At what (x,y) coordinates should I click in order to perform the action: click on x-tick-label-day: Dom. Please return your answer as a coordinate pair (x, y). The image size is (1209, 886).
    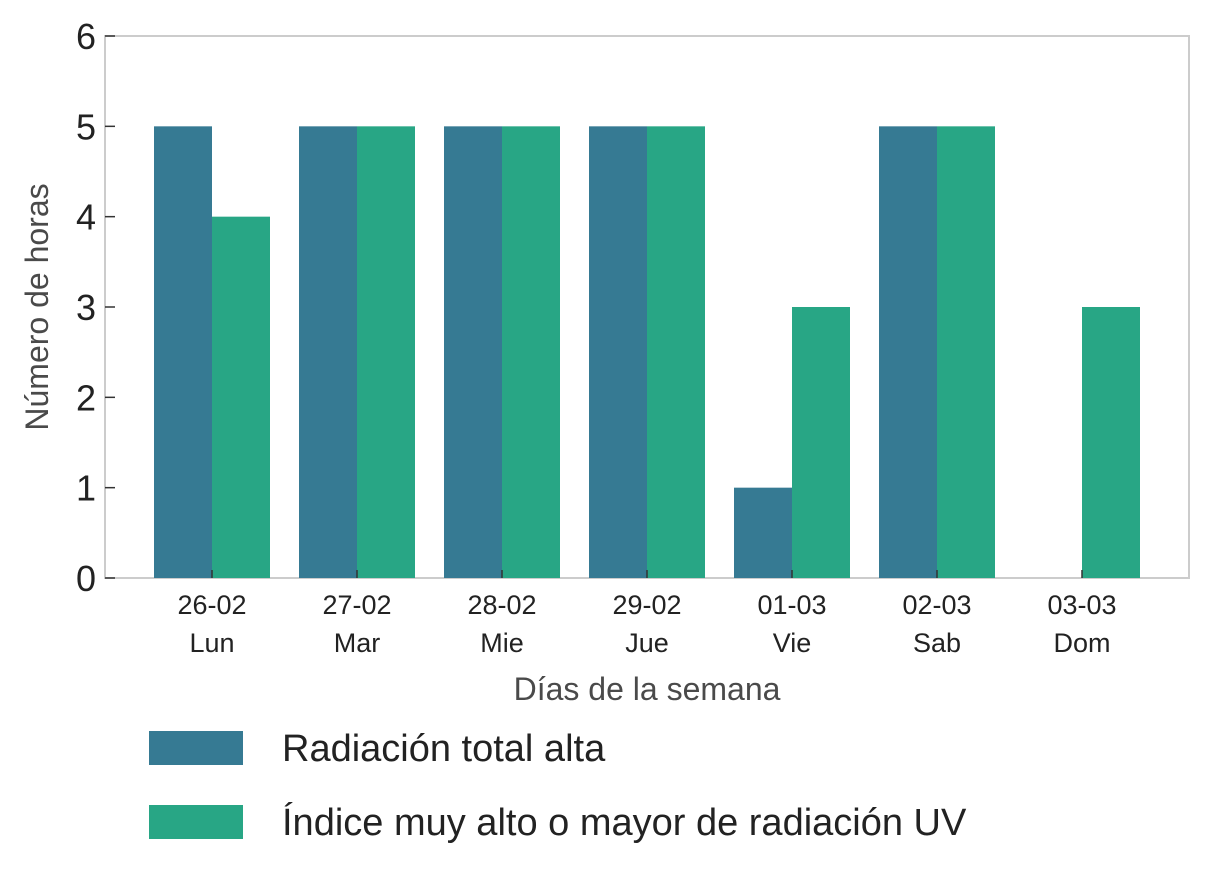
    Looking at the image, I should click on (1081, 643).